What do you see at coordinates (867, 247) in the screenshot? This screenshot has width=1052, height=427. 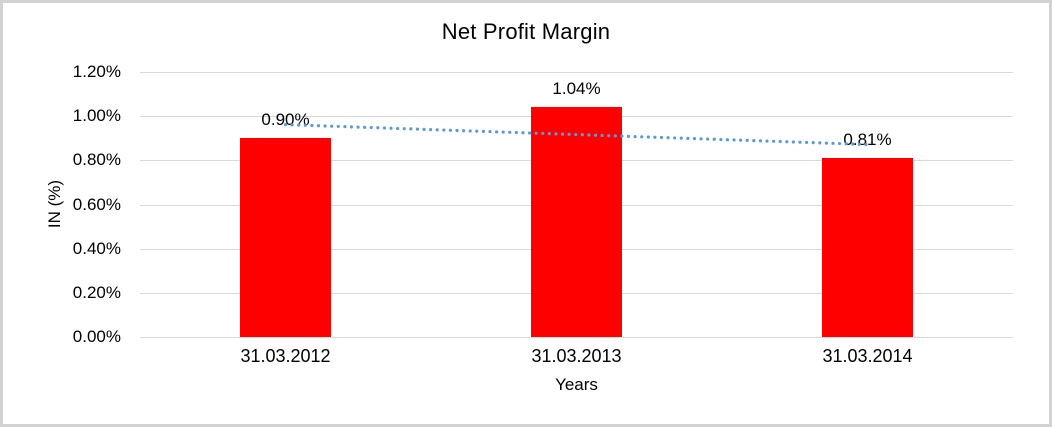 I see `bar-31.03.2014` at bounding box center [867, 247].